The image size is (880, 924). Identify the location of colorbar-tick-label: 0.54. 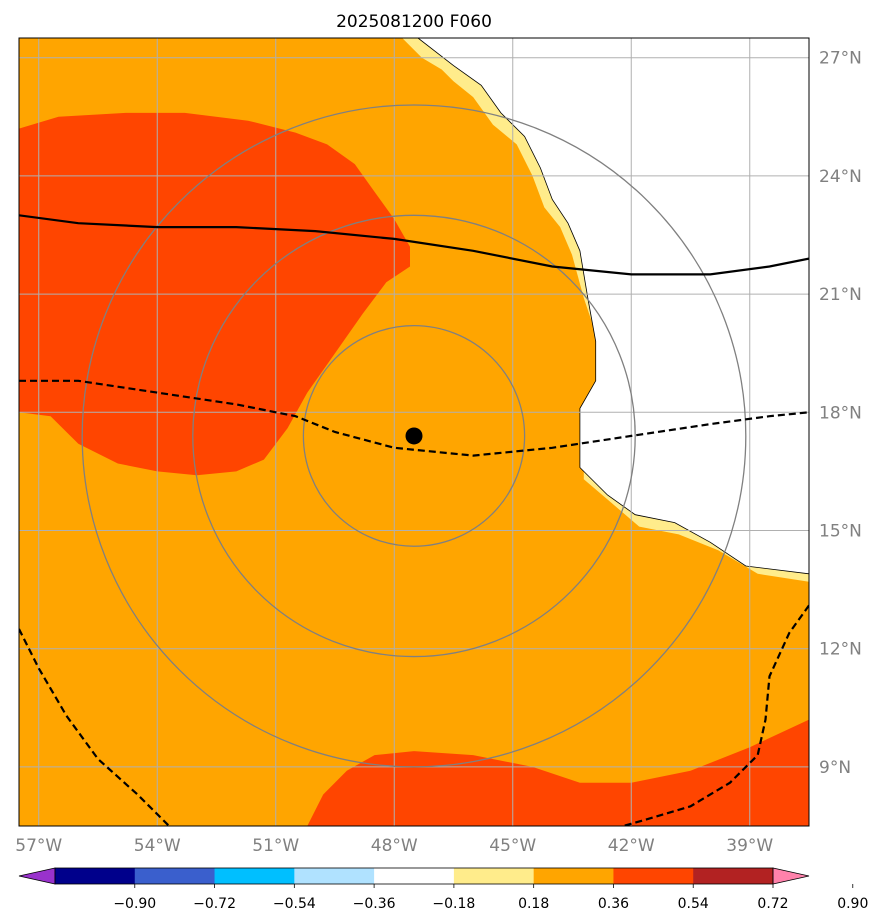
(693, 904).